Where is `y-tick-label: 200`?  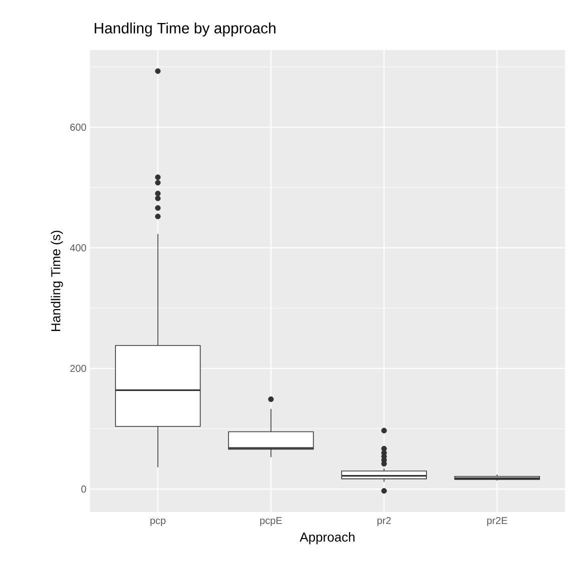
y-tick-label: 200 is located at coordinates (78, 368).